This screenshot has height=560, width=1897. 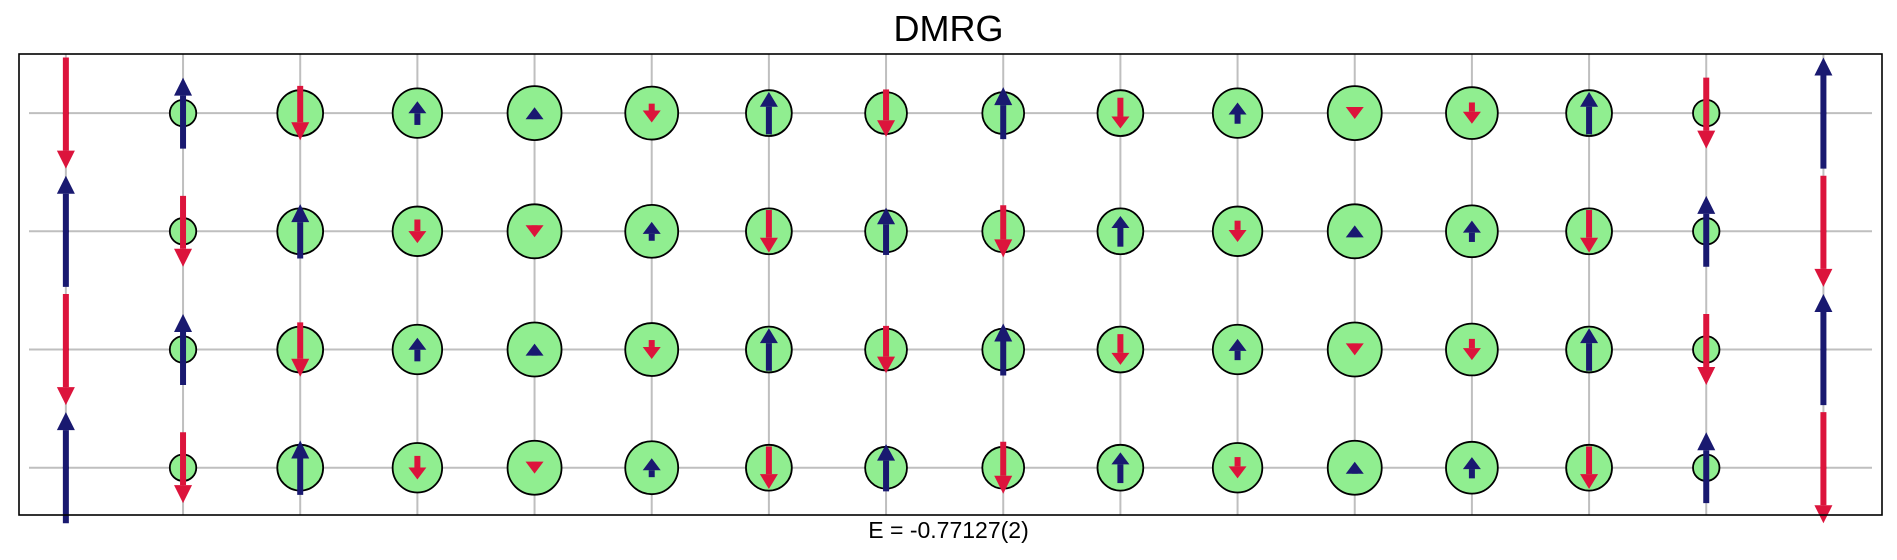 I want to click on energy-label: E = -0.77127(2), so click(x=948, y=530).